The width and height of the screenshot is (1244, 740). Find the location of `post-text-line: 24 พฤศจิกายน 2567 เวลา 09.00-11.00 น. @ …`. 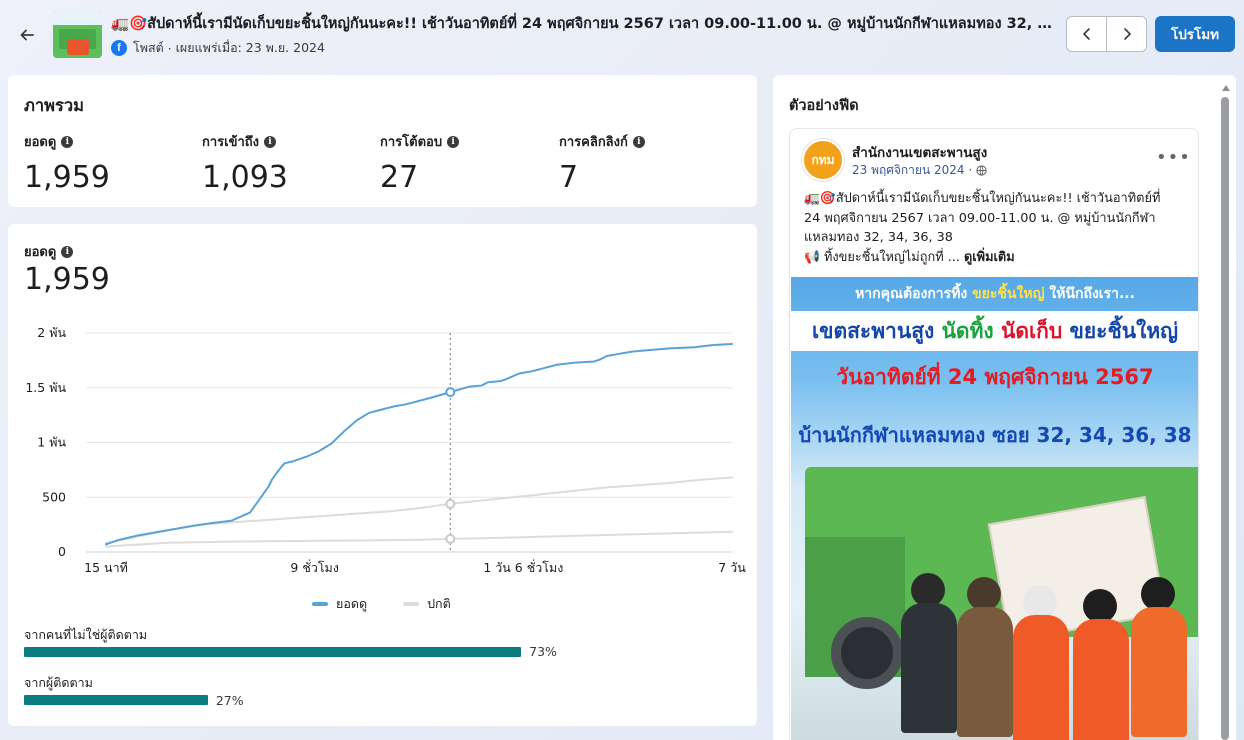

post-text-line: 24 พฤศจิกายน 2567 เวลา 09.00-11.00 น. @ … is located at coordinates (980, 218).